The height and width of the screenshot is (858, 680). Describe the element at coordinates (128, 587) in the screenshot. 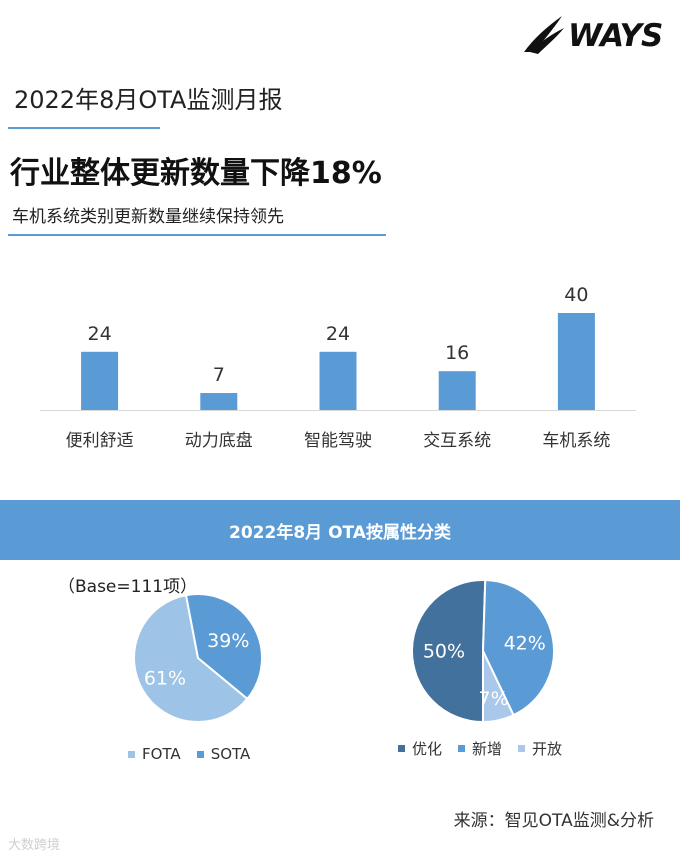

I see `base-note: （Base=111项）` at that location.